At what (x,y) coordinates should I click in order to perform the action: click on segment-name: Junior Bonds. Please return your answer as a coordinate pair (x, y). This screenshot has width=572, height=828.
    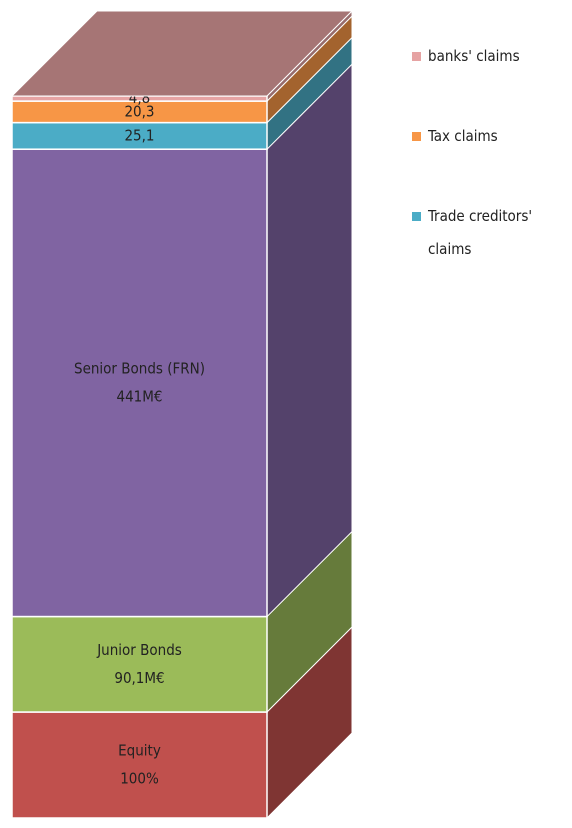
    Looking at the image, I should click on (139, 650).